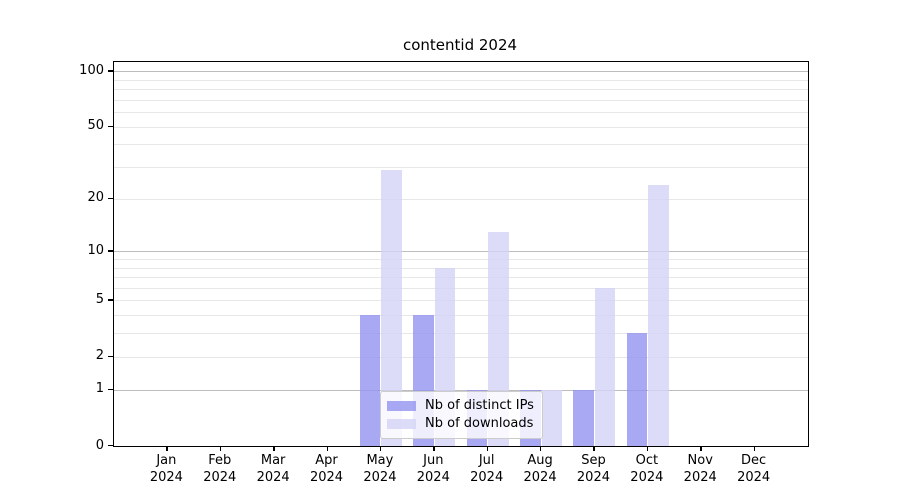  I want to click on legend-swatch-distinct-ips, so click(401, 406).